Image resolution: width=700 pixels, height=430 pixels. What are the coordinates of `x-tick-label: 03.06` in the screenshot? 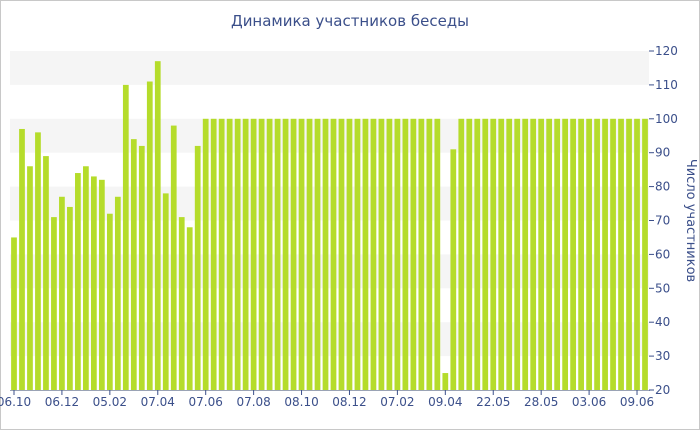 It's located at (589, 402).